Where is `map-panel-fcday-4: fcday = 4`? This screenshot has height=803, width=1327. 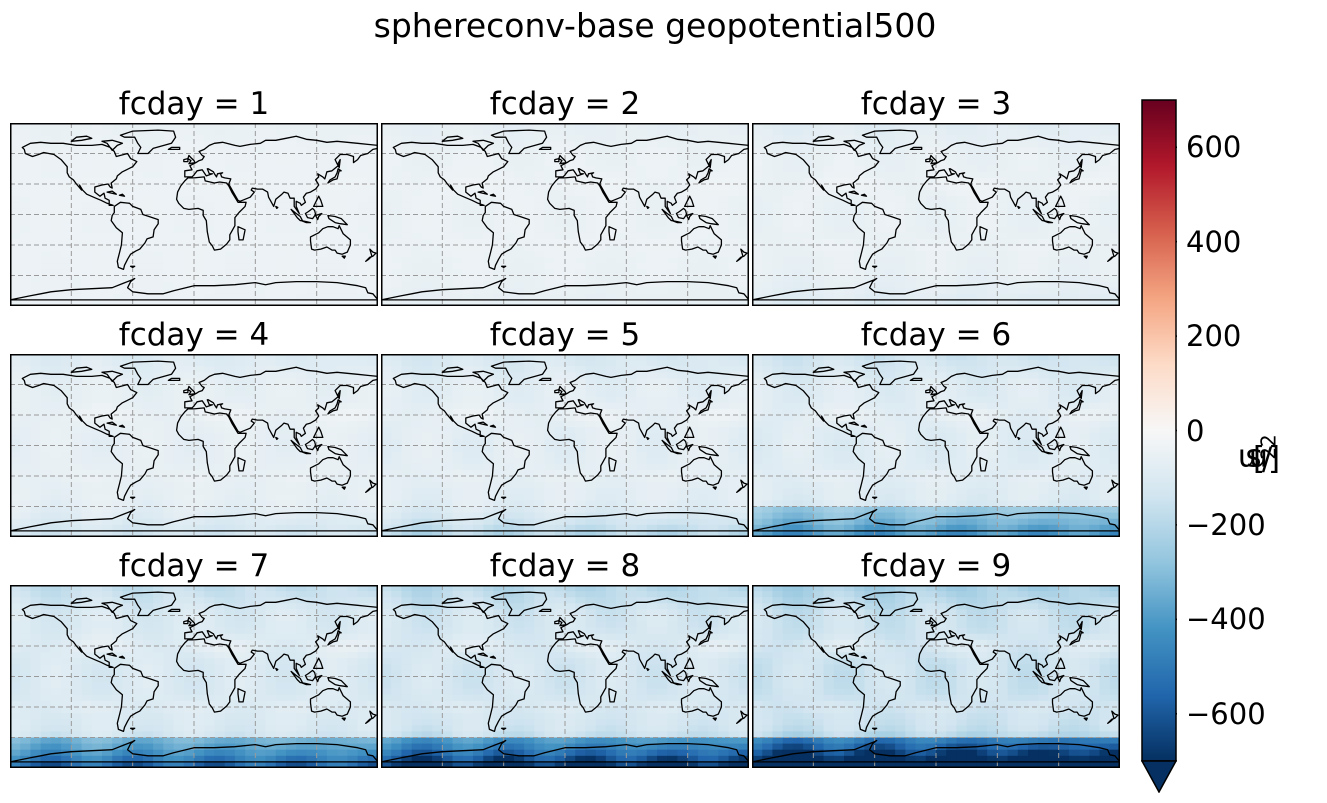 map-panel-fcday-4: fcday = 4 is located at coordinates (194, 427).